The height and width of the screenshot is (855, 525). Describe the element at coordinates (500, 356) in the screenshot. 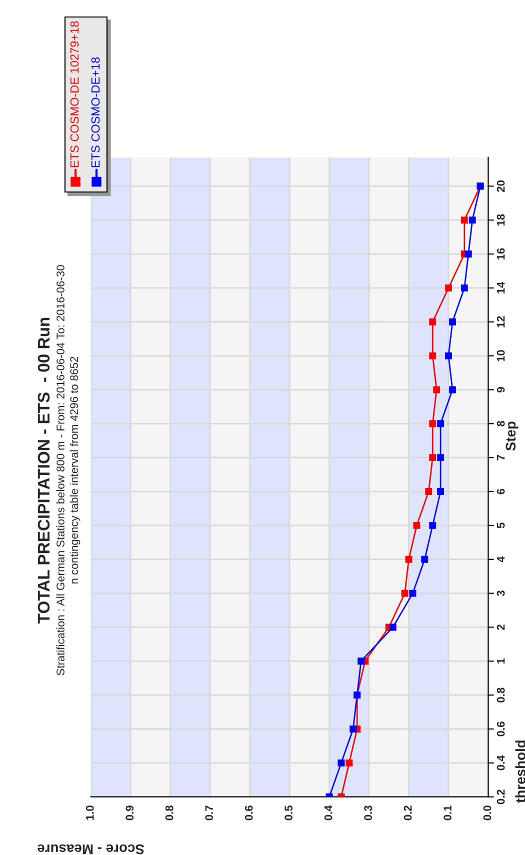

I see `y-tick-label: 10` at that location.